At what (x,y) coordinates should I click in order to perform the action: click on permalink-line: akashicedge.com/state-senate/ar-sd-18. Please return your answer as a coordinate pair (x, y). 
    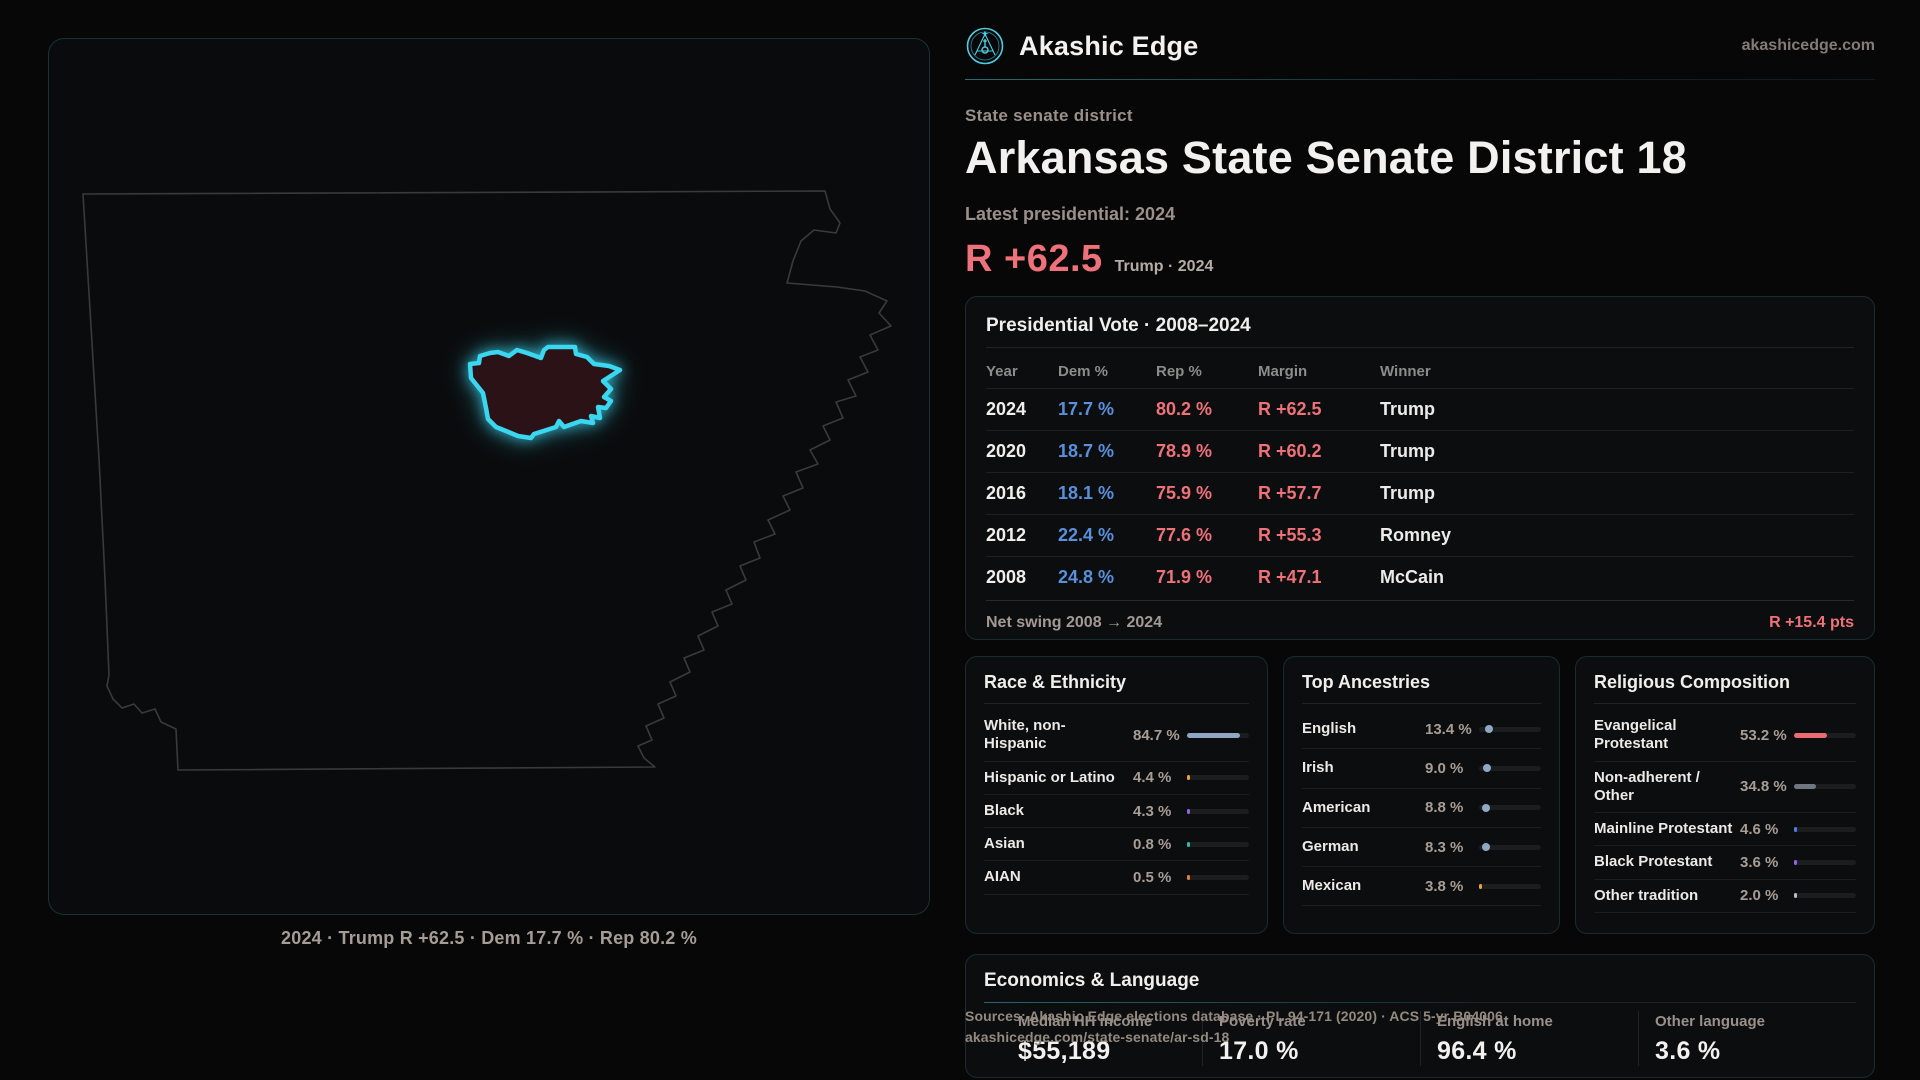
    Looking at the image, I should click on (1234, 1037).